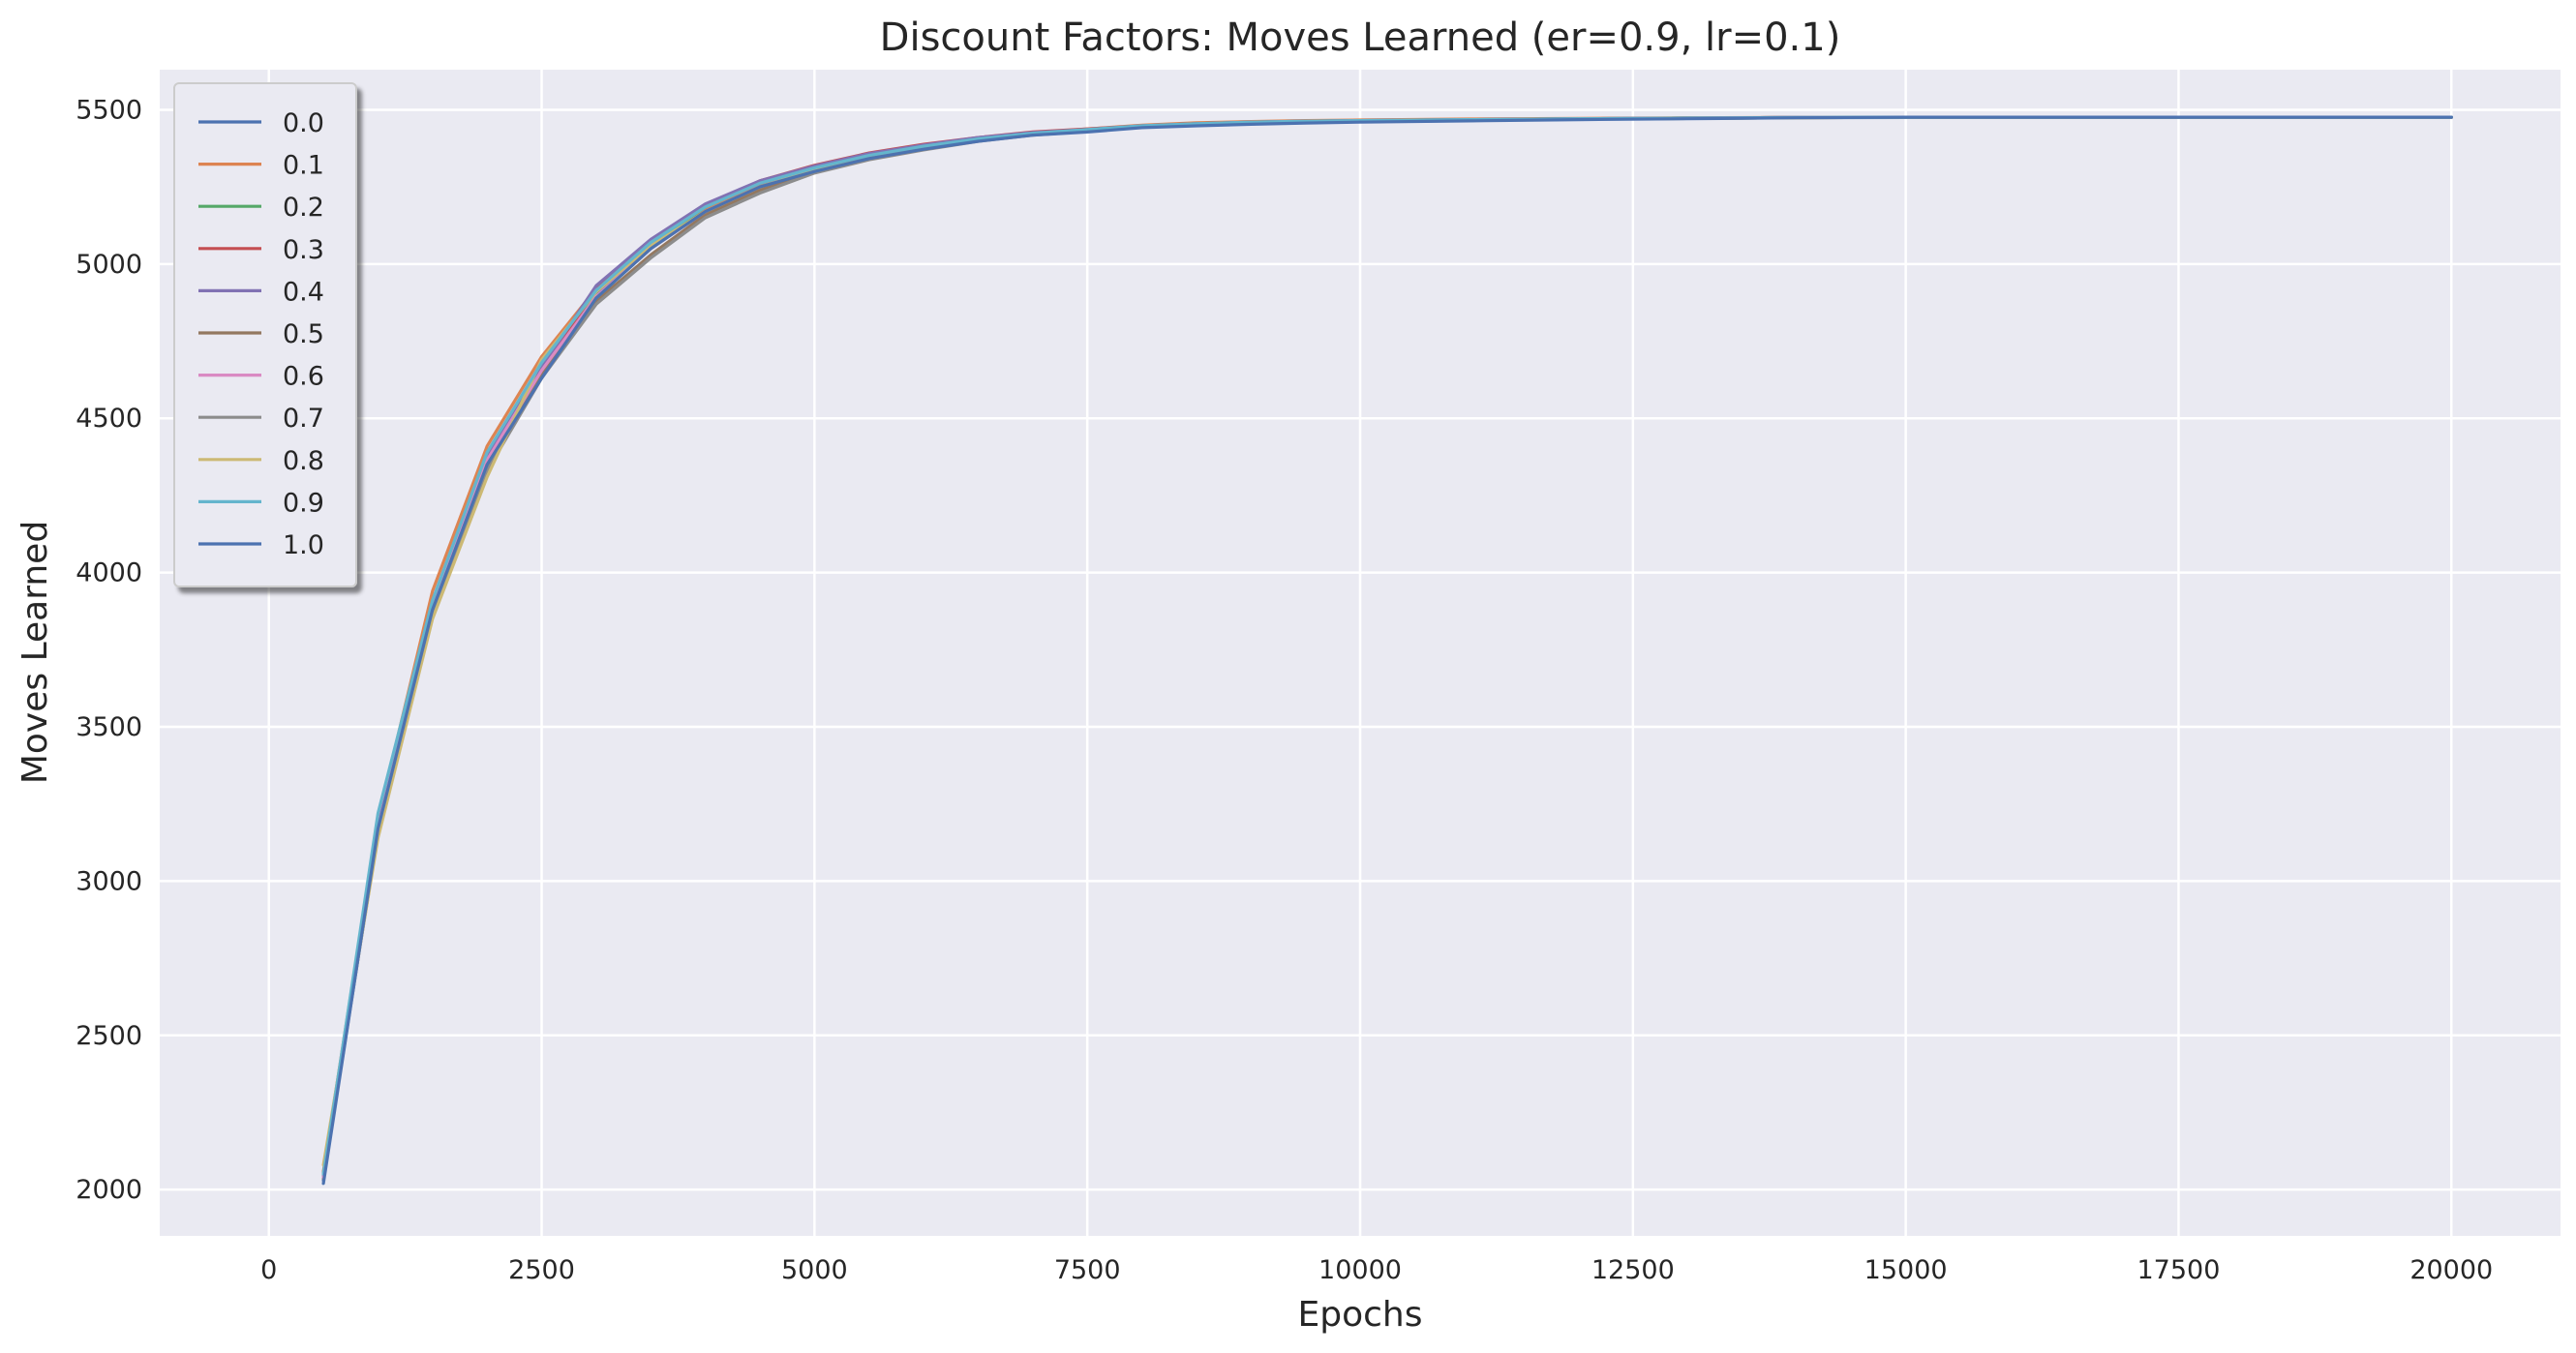 The height and width of the screenshot is (1353, 2576). Describe the element at coordinates (2451, 1270) in the screenshot. I see `x-tick-label: 20000` at that location.